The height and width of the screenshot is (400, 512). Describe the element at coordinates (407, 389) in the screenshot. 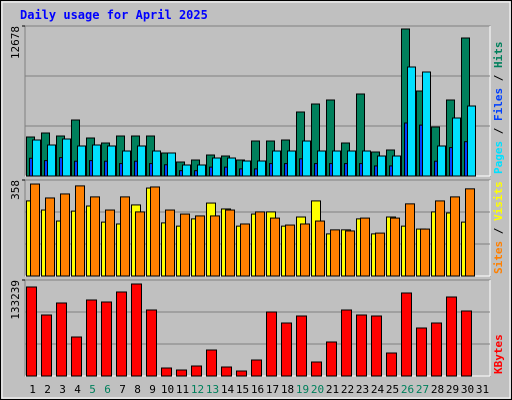

I see `x-tick-label: 26` at that location.